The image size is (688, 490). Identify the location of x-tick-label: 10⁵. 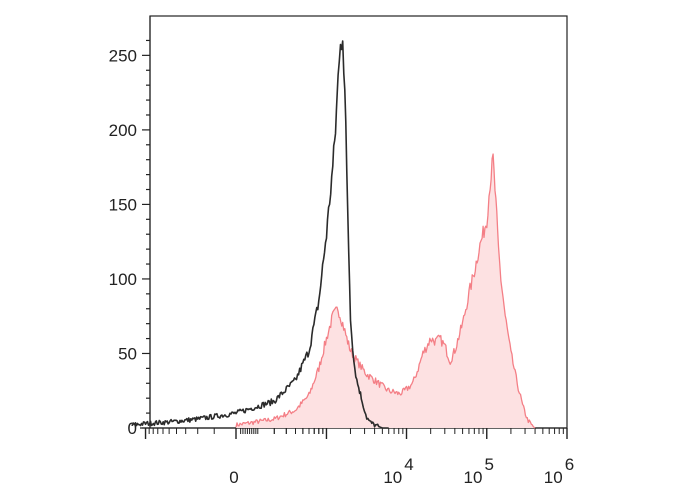
(479, 471).